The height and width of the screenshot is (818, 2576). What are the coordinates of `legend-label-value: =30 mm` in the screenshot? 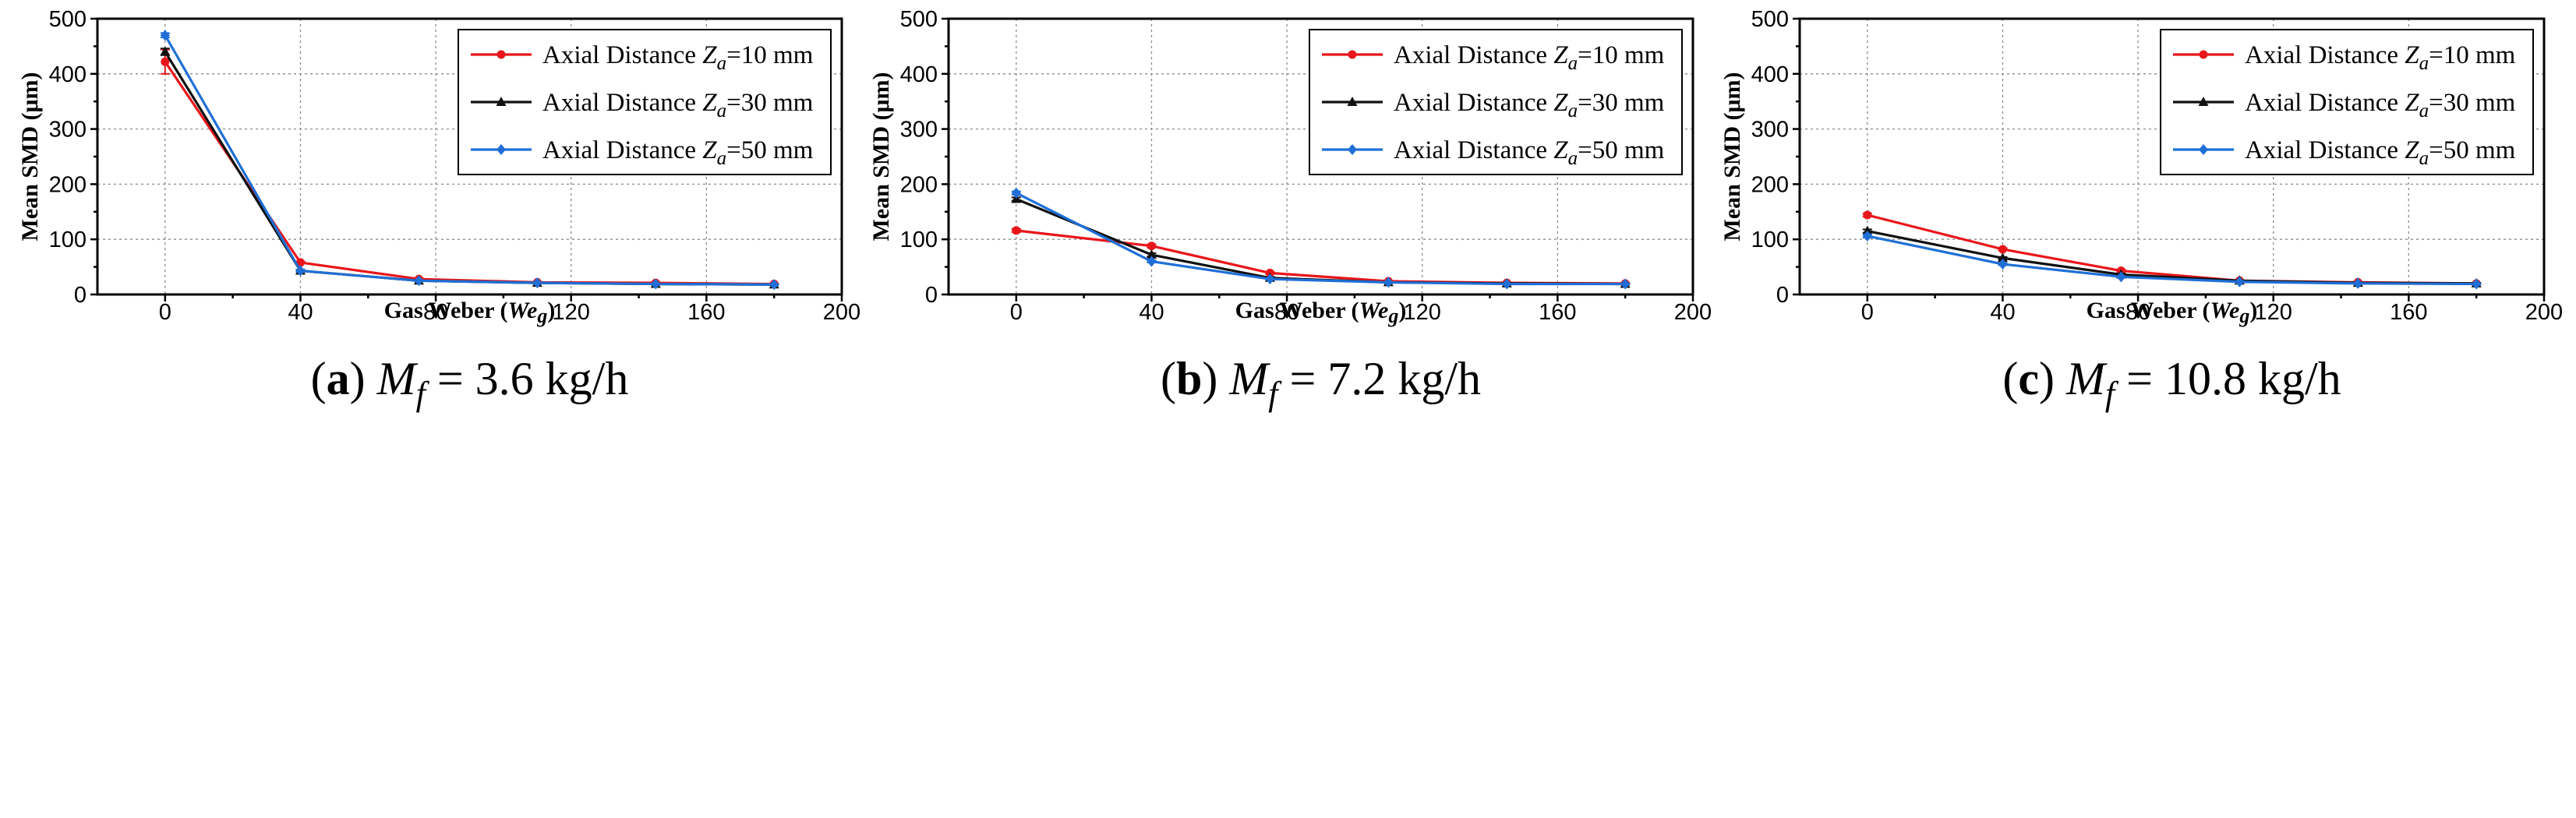 It's located at (1621, 103).